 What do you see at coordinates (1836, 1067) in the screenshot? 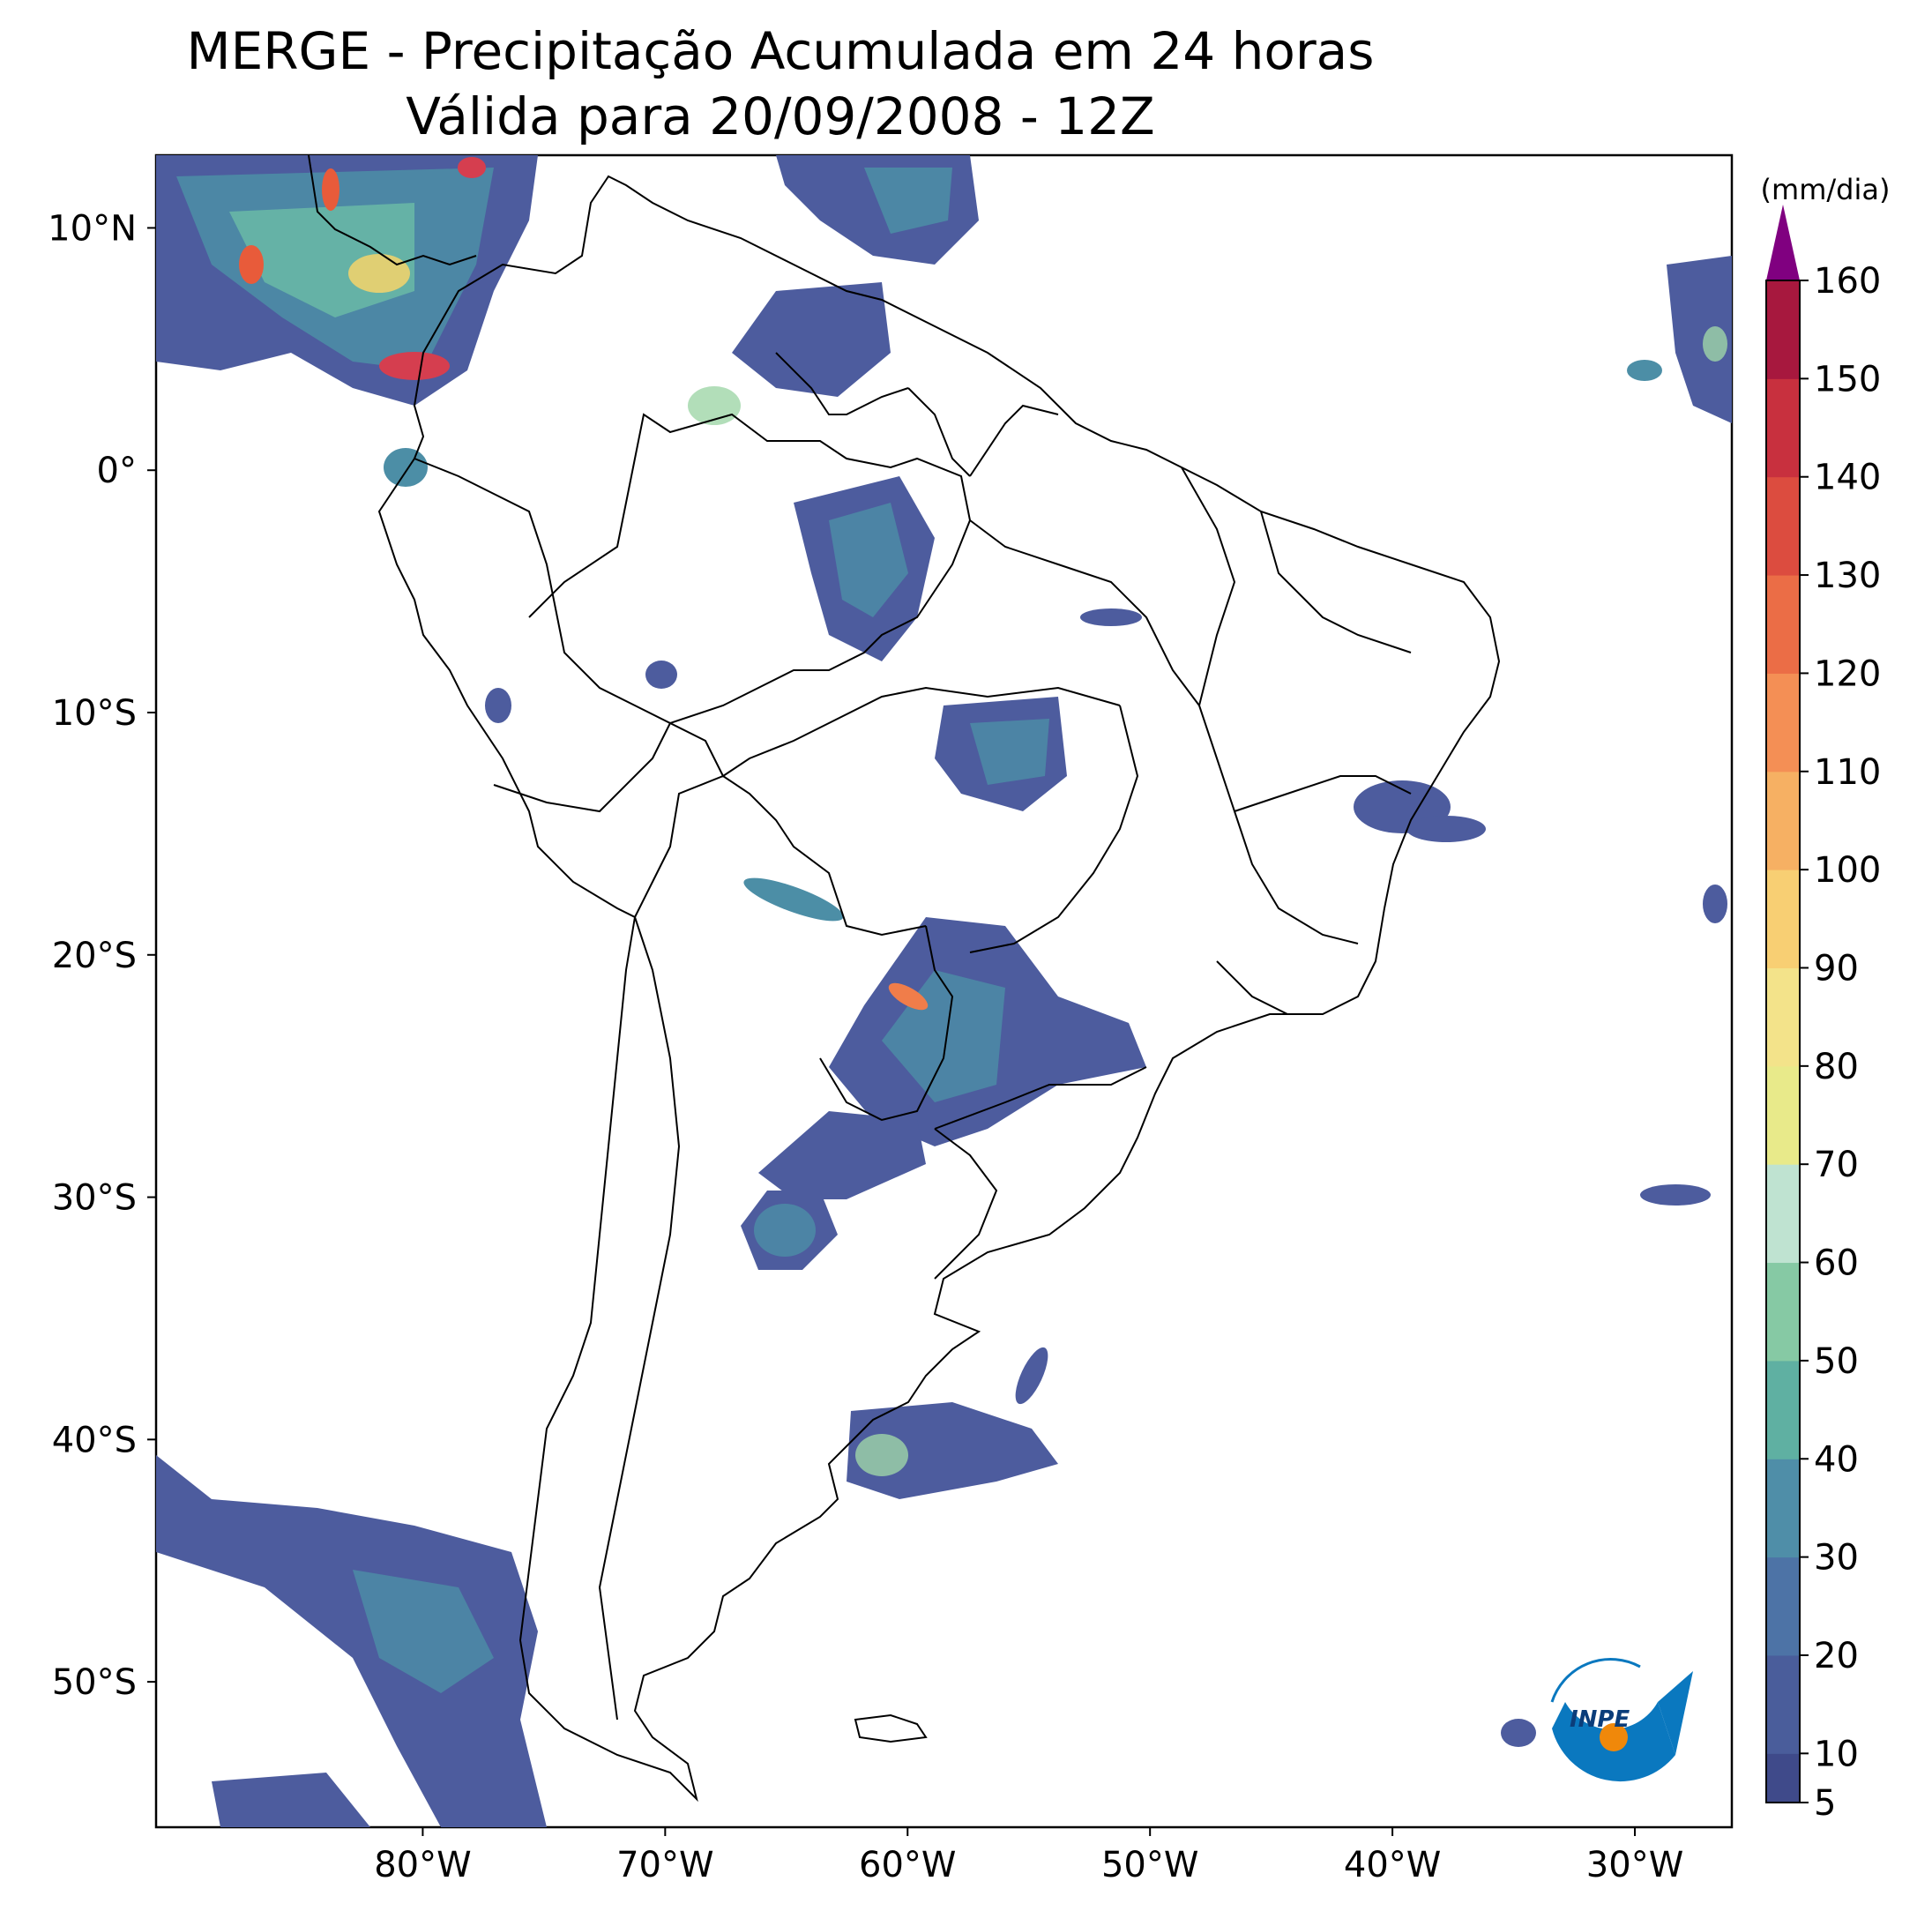
I see `colorbar-tick-label: 80` at bounding box center [1836, 1067].